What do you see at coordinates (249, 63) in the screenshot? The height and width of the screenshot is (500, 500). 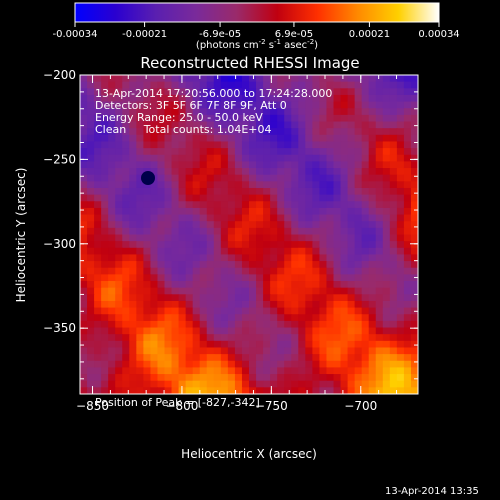 I see `chart-title: Reconstructed RHESSI Image` at bounding box center [249, 63].